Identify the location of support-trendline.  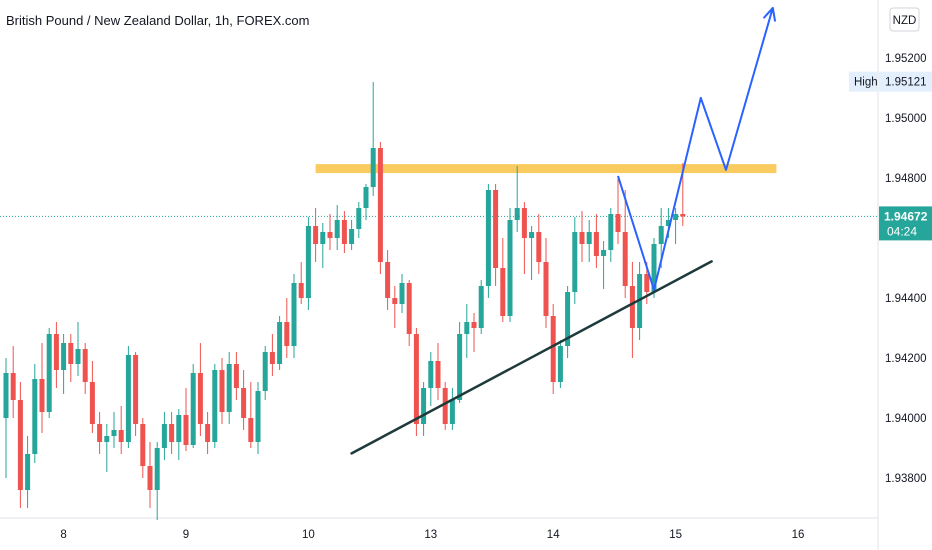
(531, 357).